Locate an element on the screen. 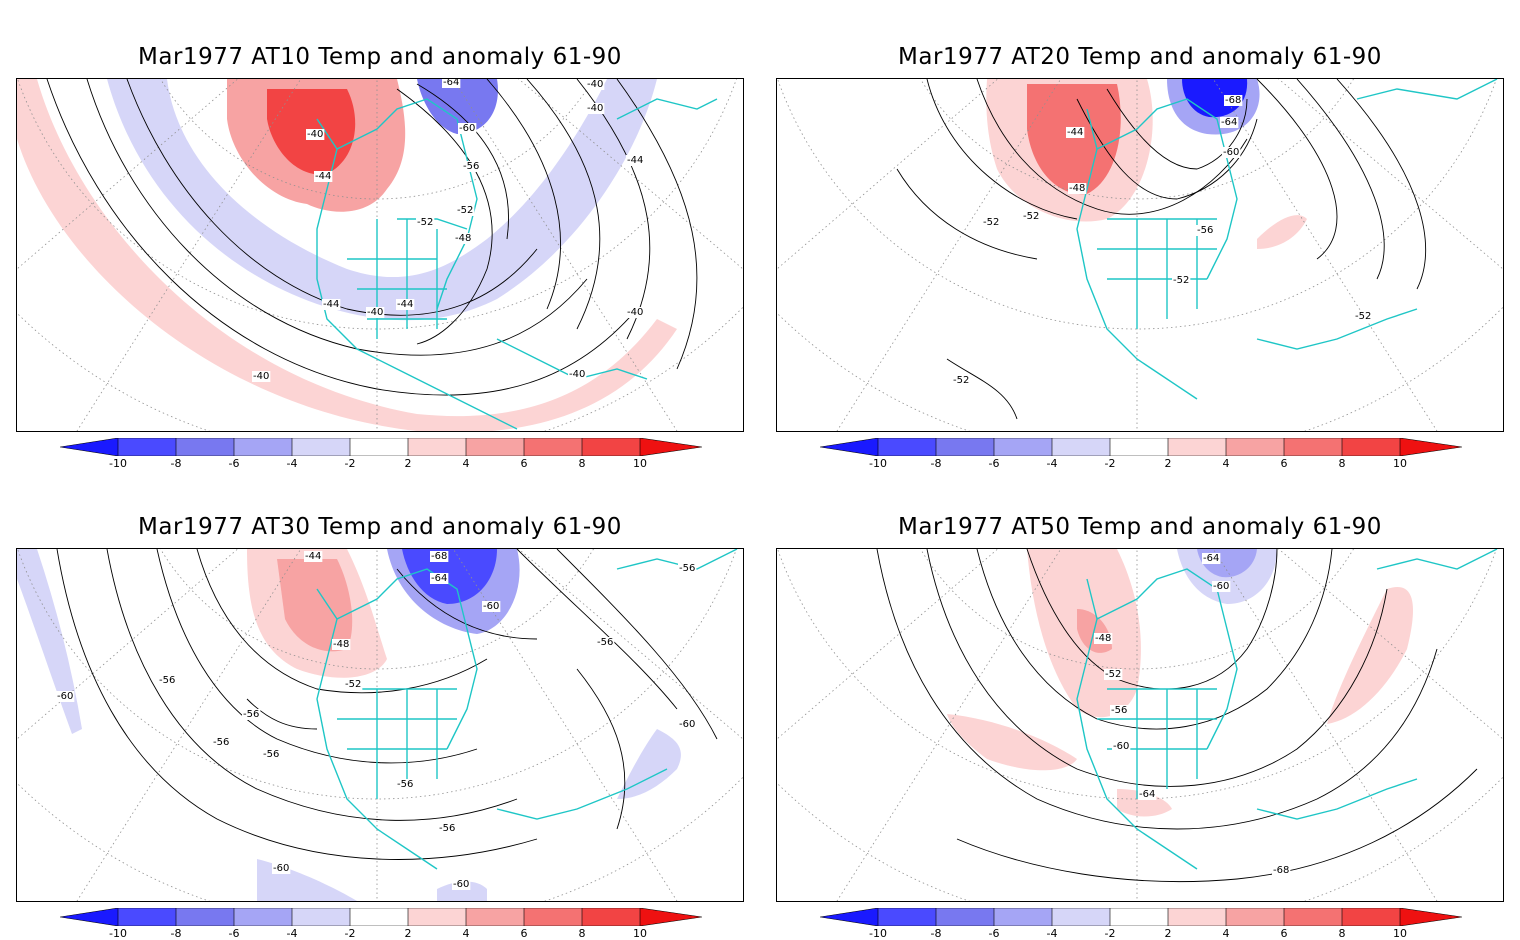  colorbar-tick: -2 is located at coordinates (350, 463).